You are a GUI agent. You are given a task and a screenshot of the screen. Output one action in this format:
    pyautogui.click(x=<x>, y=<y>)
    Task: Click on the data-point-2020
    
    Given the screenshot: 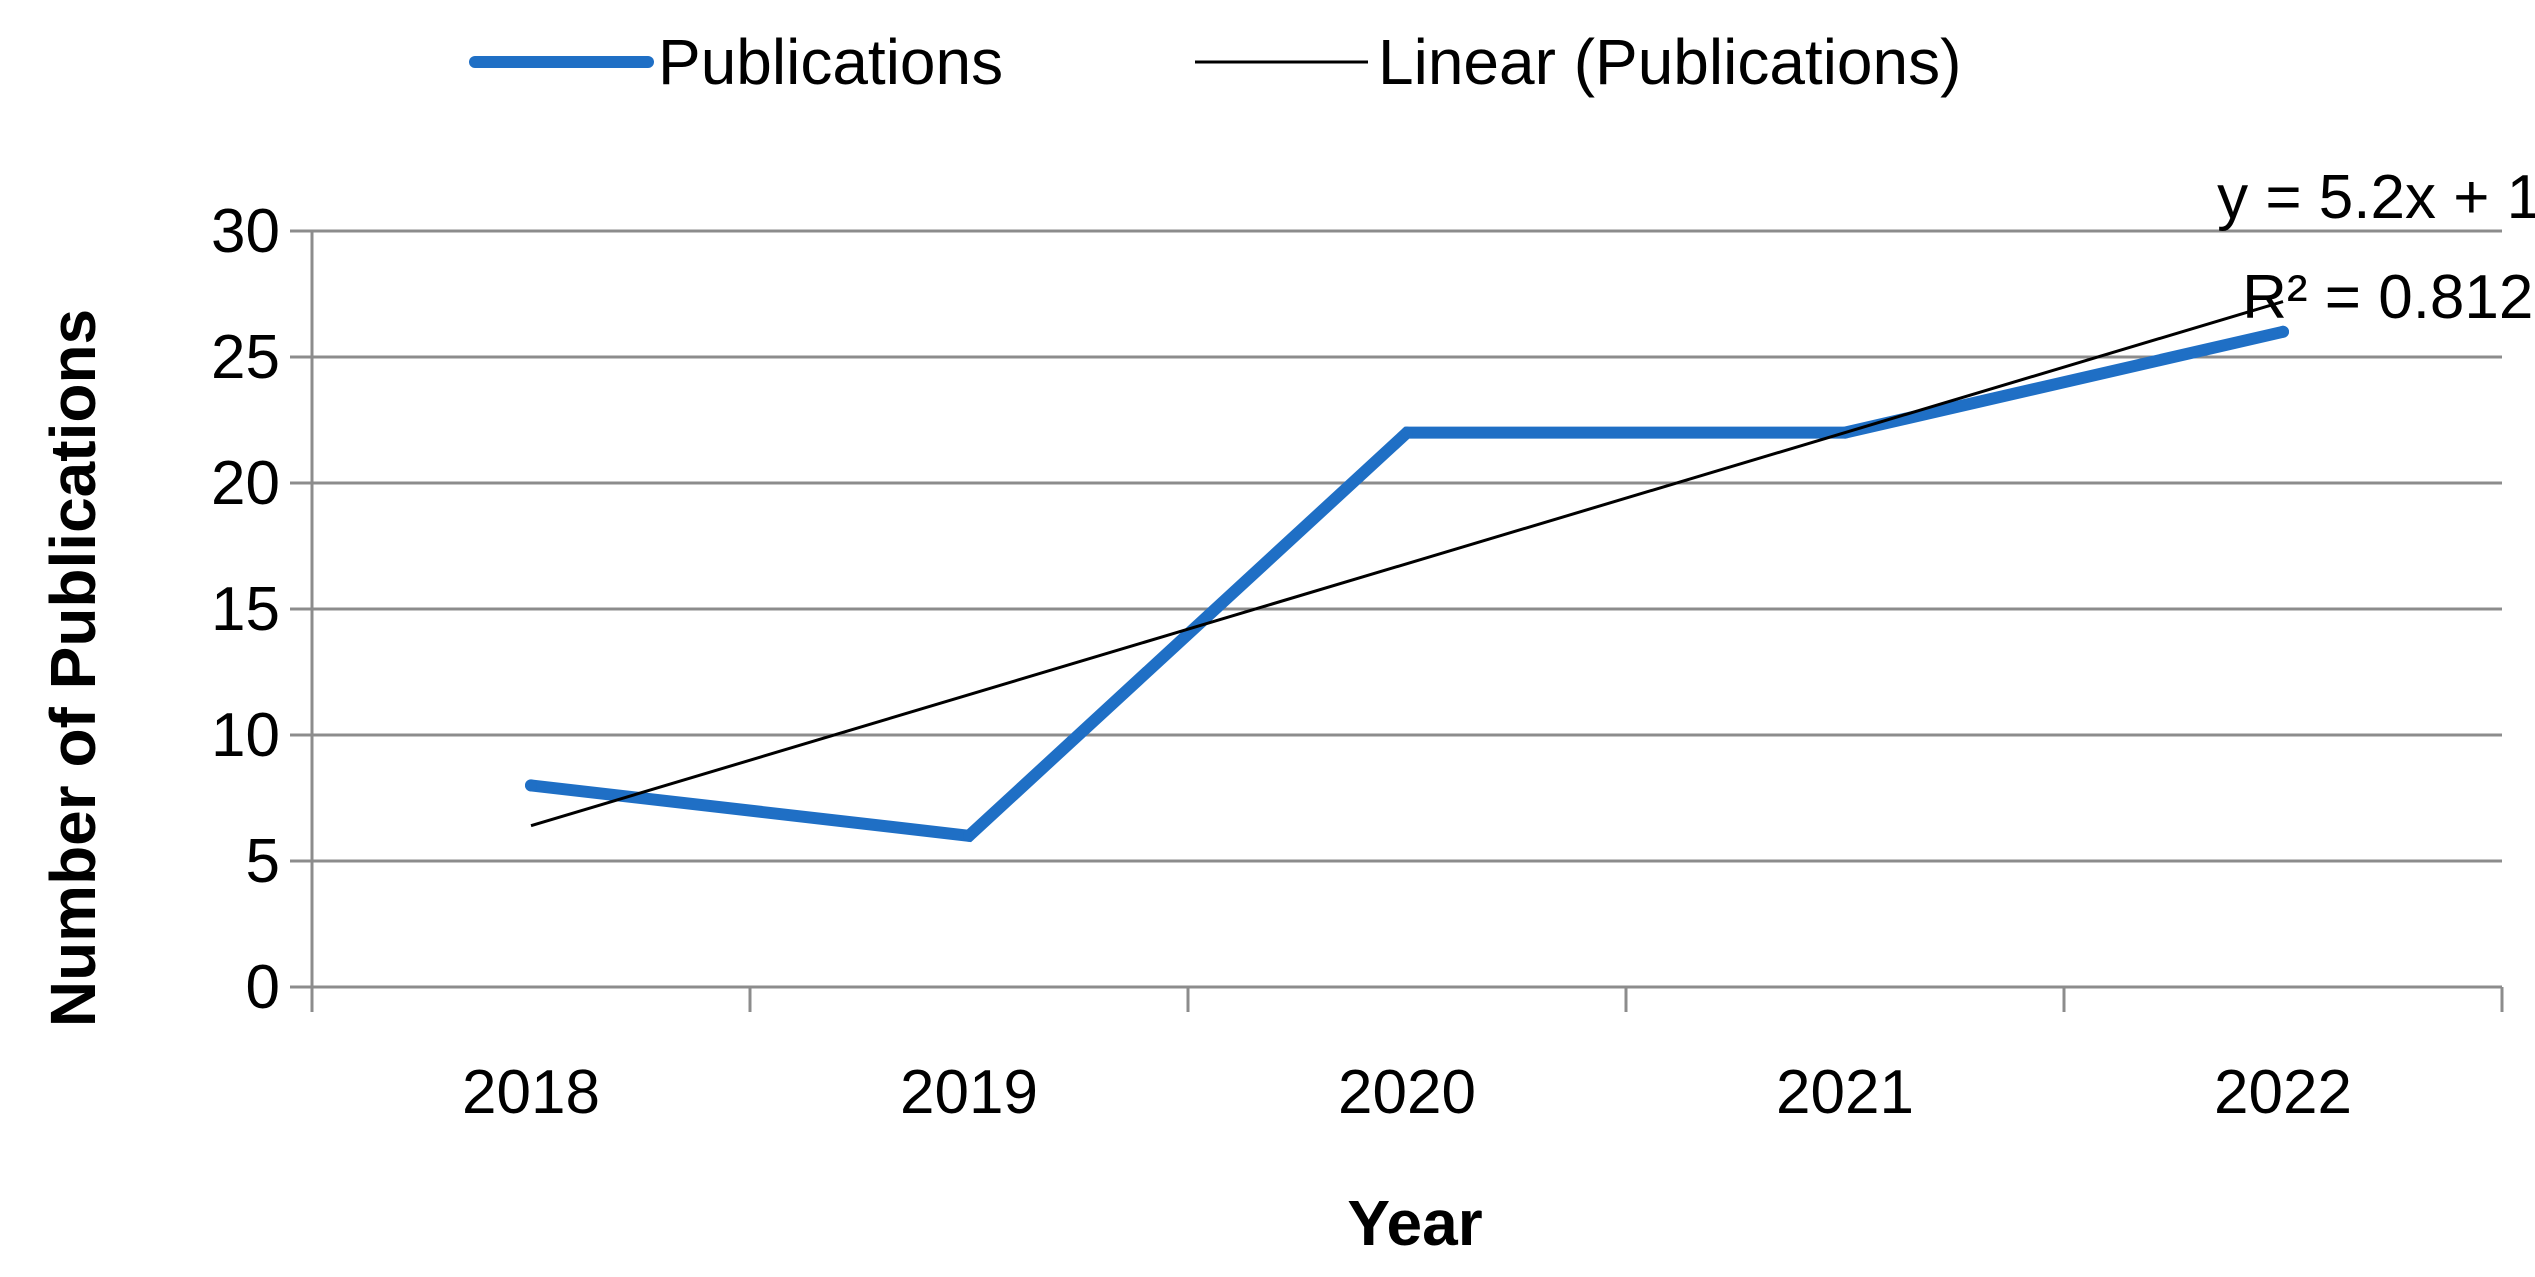 What is the action you would take?
    pyautogui.click(x=1407, y=432)
    